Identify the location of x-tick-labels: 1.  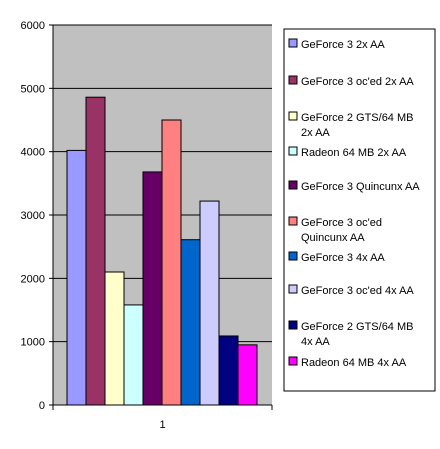
(162, 425).